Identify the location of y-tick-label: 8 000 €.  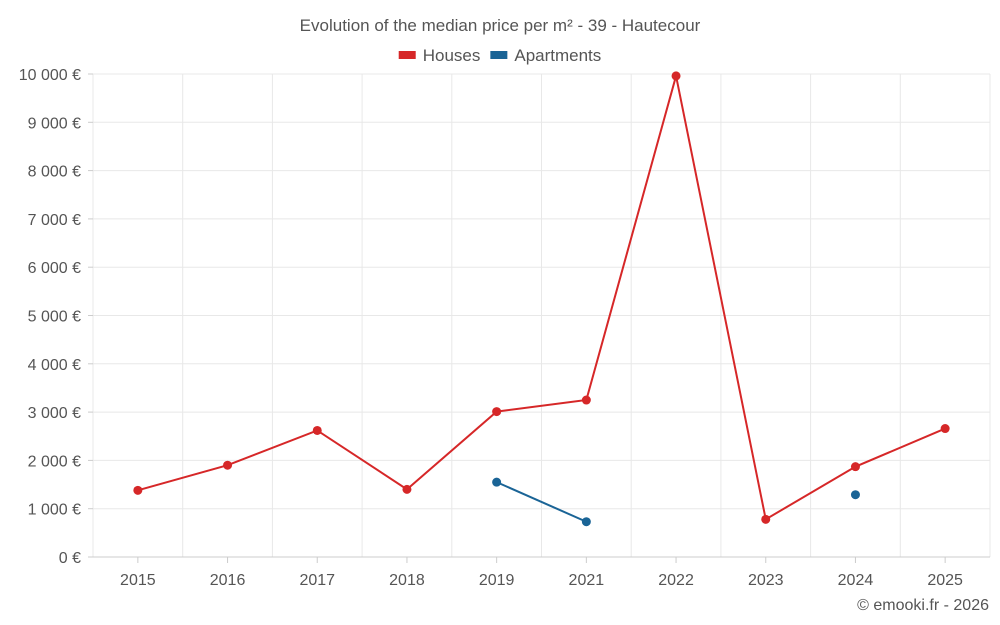
(54, 172).